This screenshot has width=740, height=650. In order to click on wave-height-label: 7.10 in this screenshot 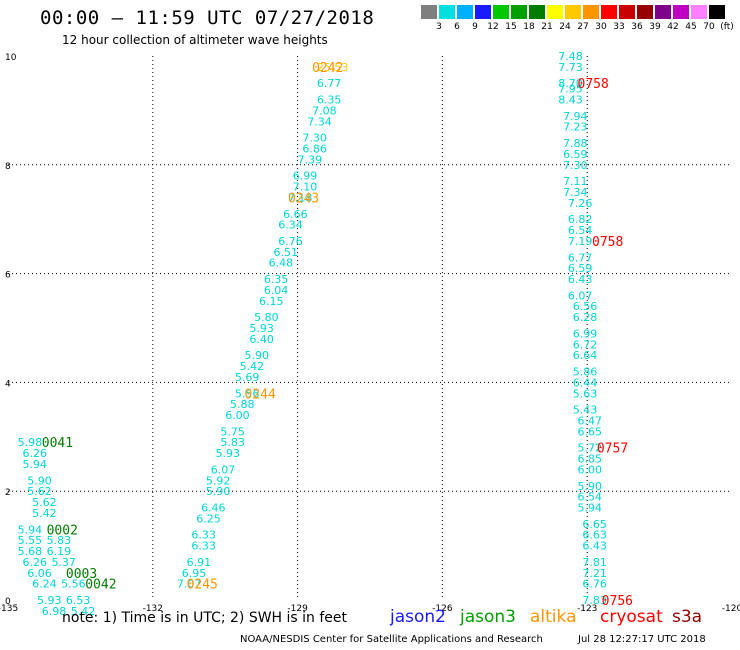, I will do `click(305, 187)`.